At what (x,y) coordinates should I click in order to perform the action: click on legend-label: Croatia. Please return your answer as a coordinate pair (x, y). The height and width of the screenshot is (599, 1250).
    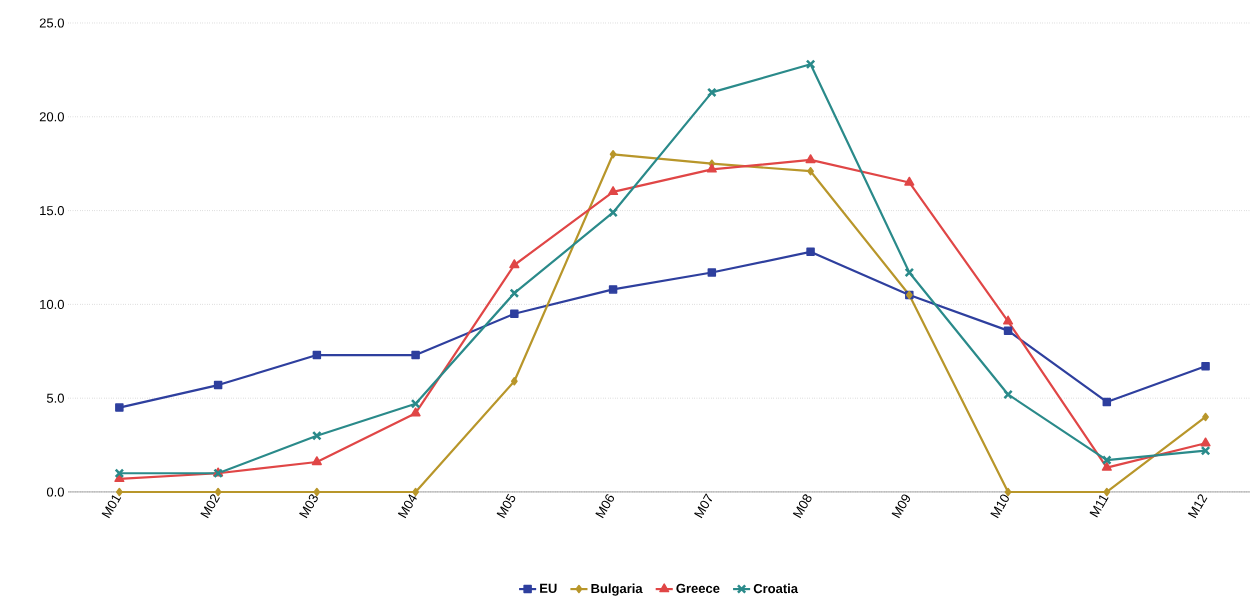
    Looking at the image, I should click on (776, 588).